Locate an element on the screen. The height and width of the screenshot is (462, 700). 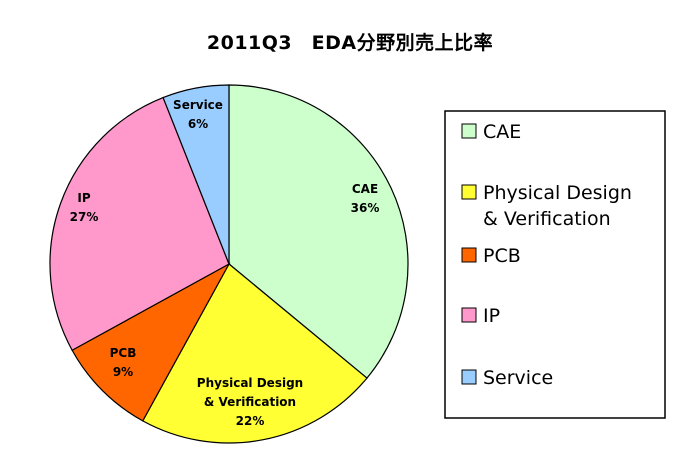
pie-label-ip: IP 27% is located at coordinates (84, 207).